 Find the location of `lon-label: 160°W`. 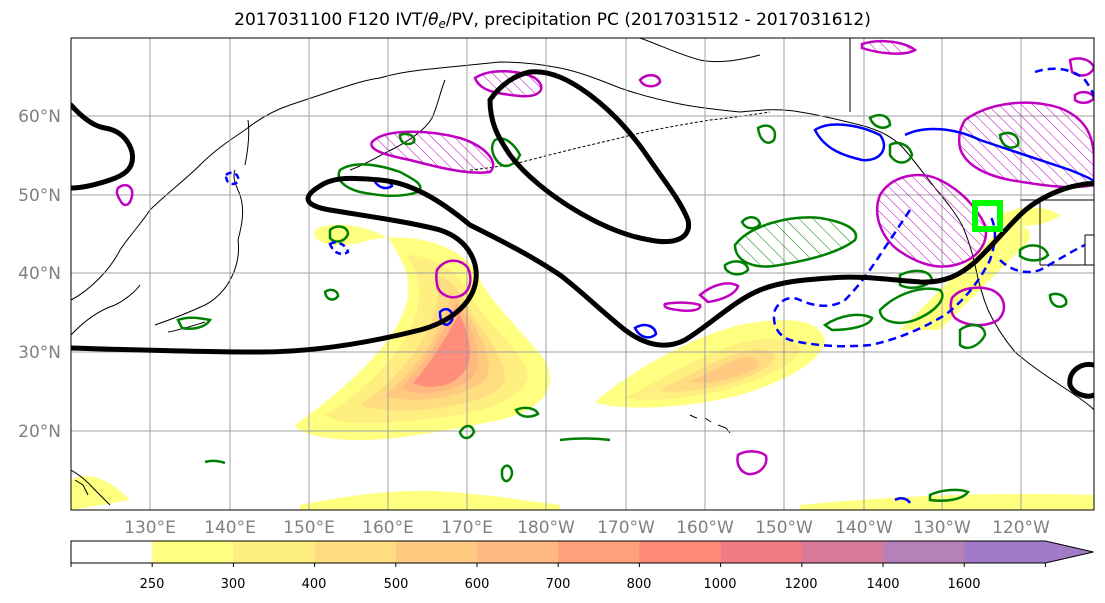

lon-label: 160°W is located at coordinates (705, 528).